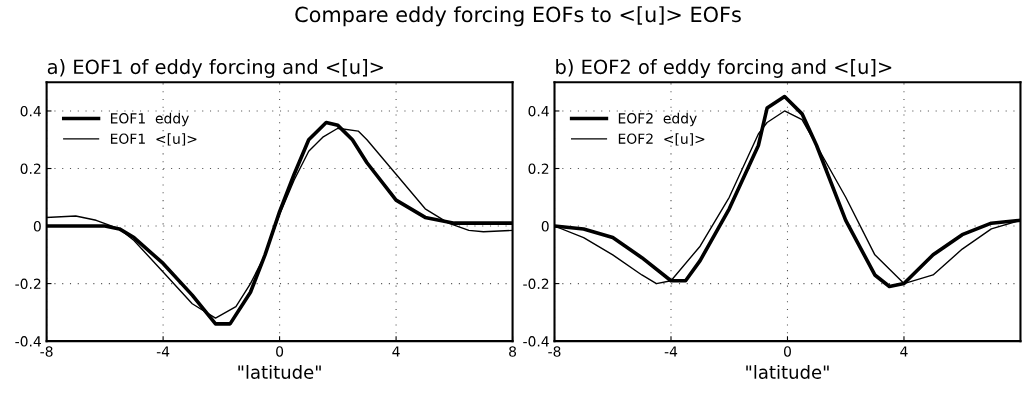 Image resolution: width=1036 pixels, height=411 pixels. What do you see at coordinates (657, 119) in the screenshot?
I see `legend-label: EOF2 eddy` at bounding box center [657, 119].